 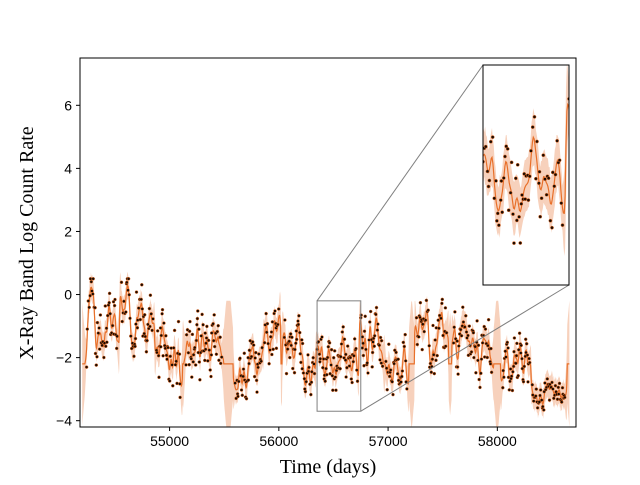 I want to click on zoom-region-box, so click(x=339, y=356).